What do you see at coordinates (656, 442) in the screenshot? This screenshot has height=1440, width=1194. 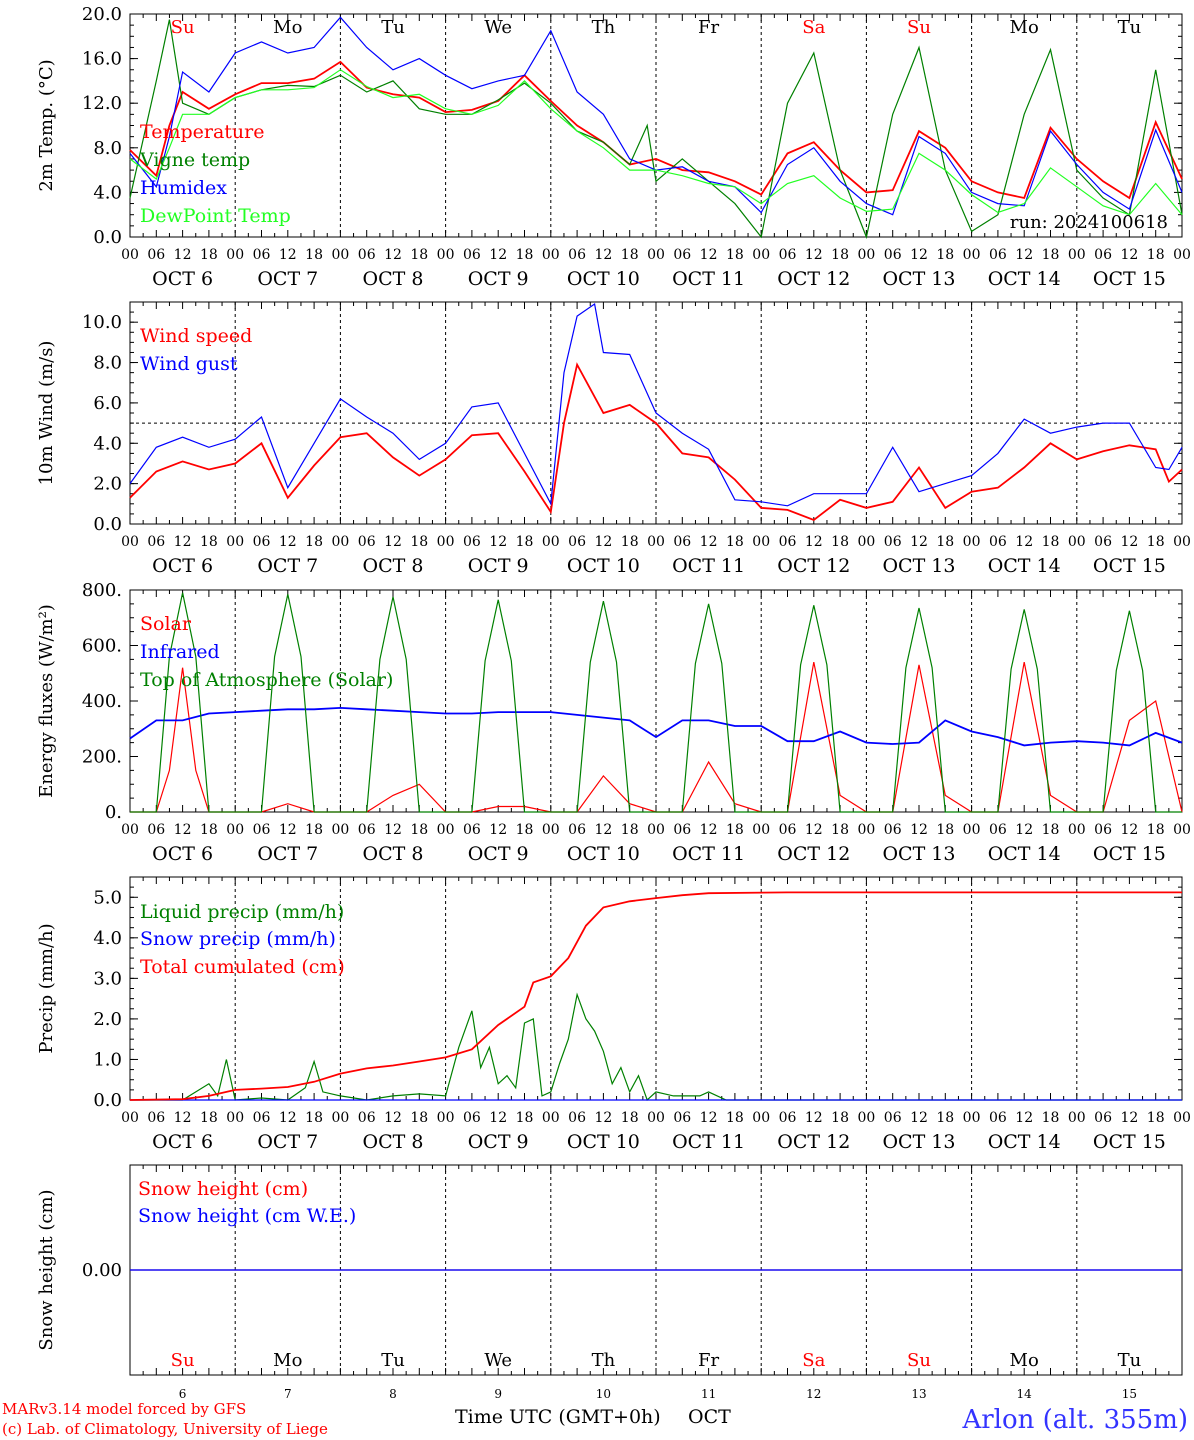 I see `series-line-wind-speed` at bounding box center [656, 442].